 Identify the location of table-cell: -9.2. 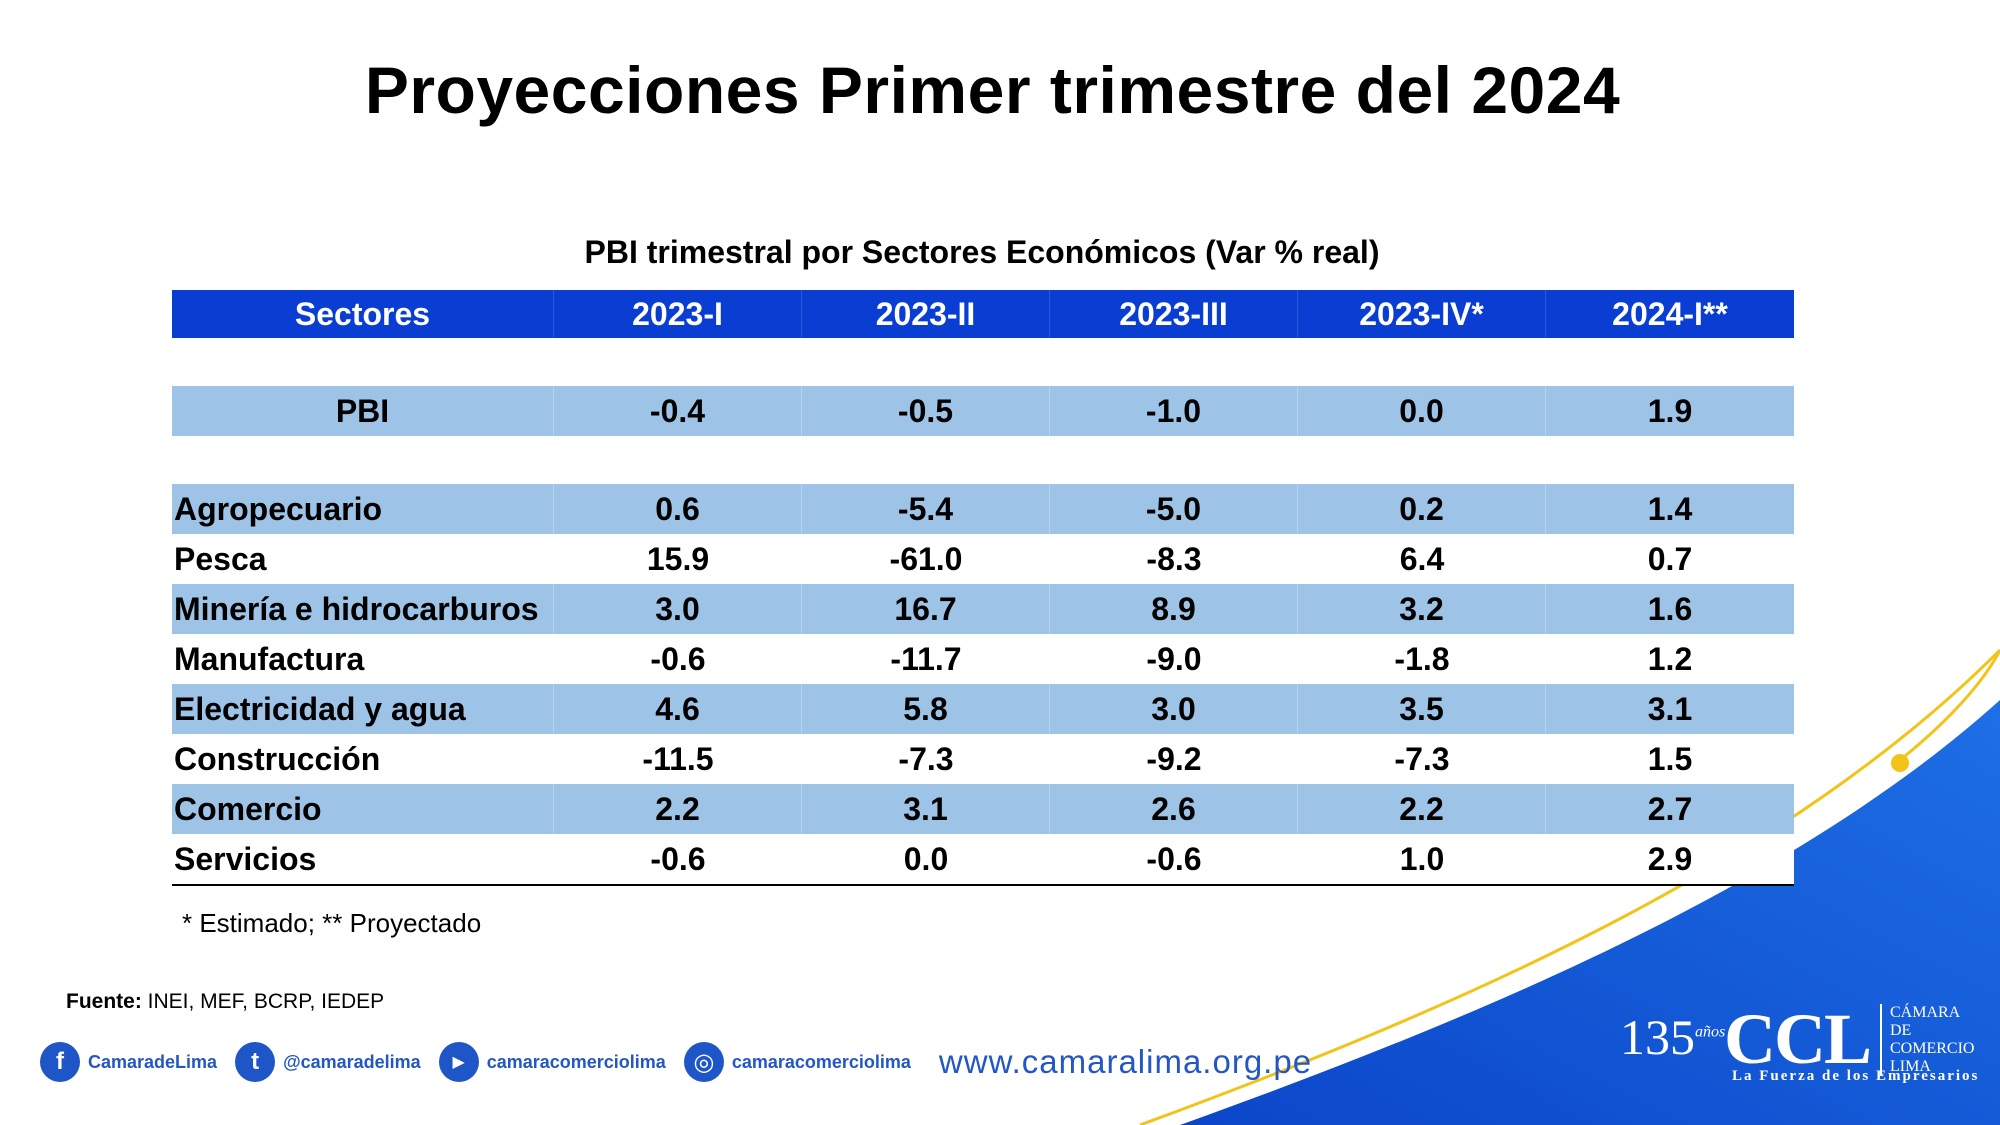
(1174, 758).